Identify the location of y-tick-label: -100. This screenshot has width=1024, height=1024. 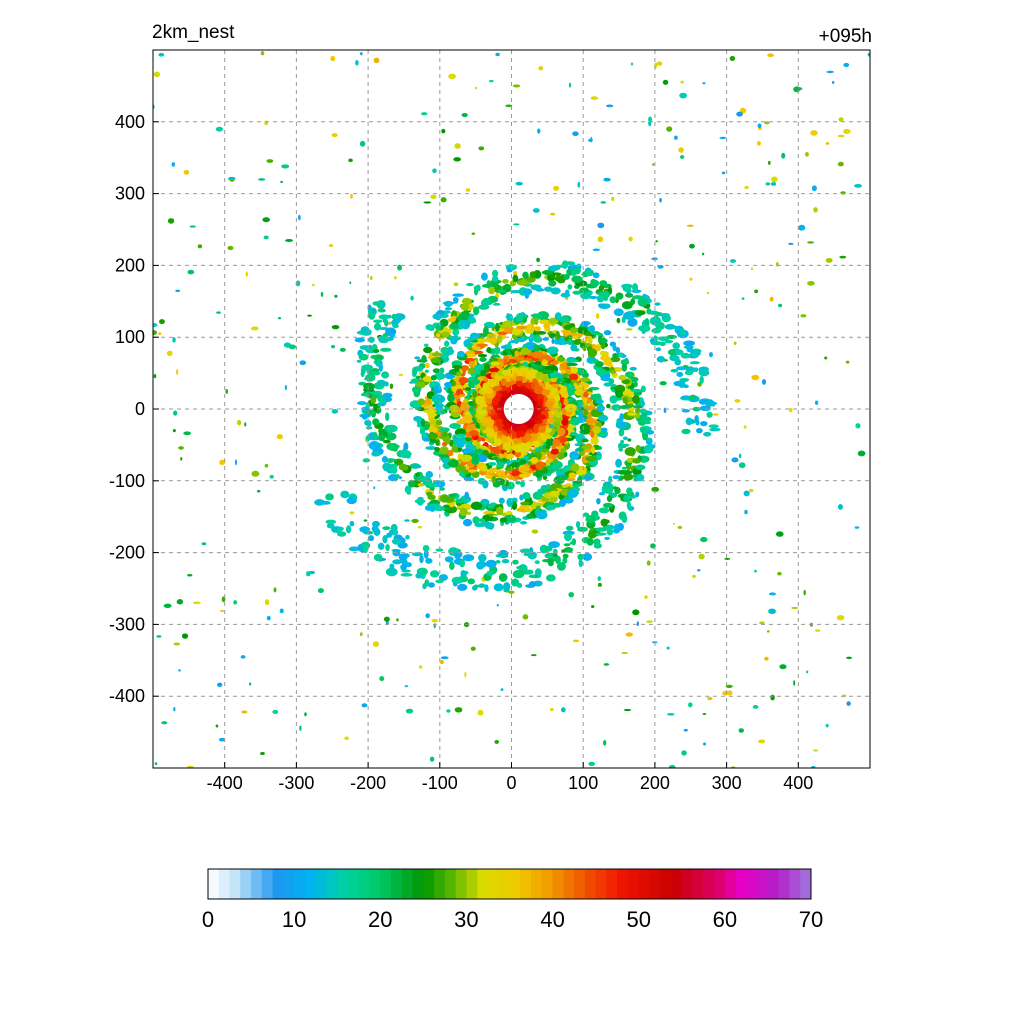
(127, 481).